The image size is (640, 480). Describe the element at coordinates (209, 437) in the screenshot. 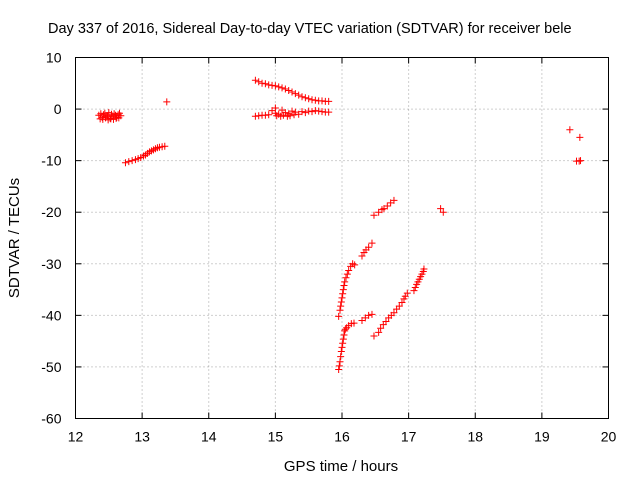

I see `x-tick-label: 14` at that location.